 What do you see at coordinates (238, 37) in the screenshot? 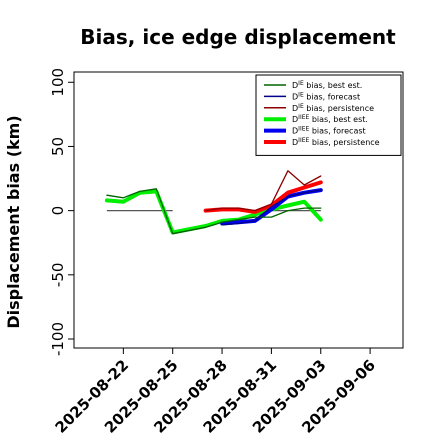
I see `chart-title: Bias, ice edge displacement` at bounding box center [238, 37].